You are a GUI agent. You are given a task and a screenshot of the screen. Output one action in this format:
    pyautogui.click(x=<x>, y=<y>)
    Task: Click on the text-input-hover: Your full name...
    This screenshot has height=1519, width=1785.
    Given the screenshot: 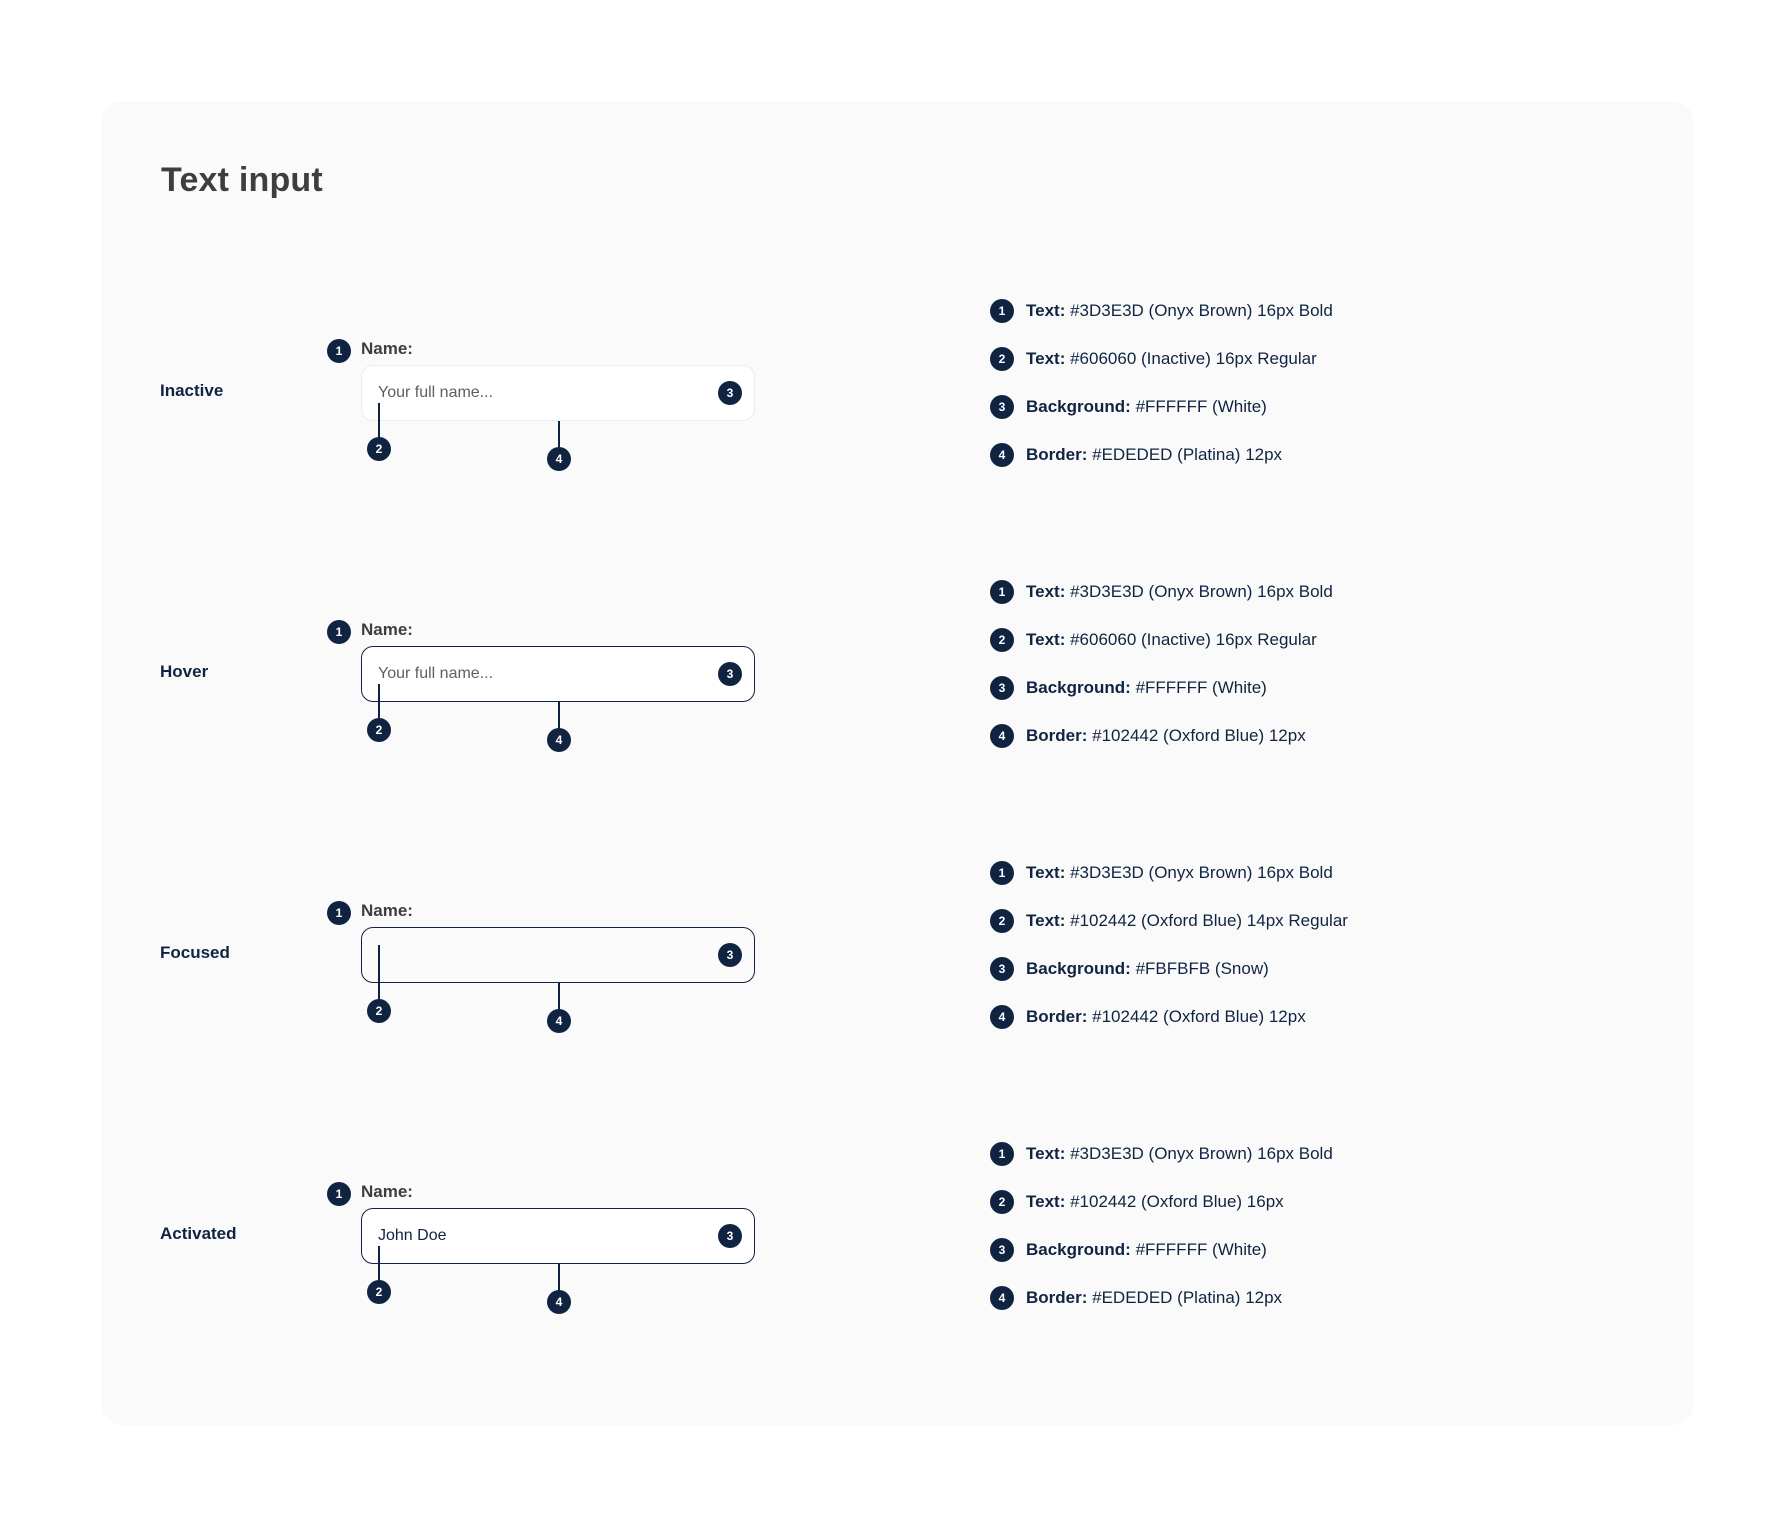 What is the action you would take?
    pyautogui.click(x=558, y=674)
    